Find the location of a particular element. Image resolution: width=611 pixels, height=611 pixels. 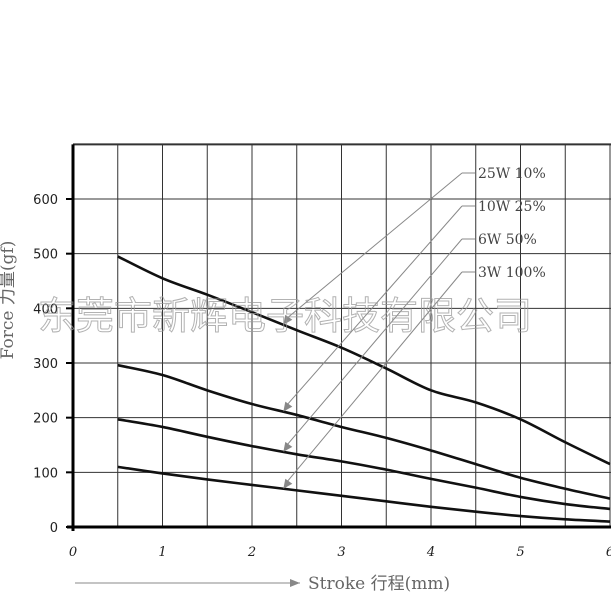

x-tick-label: 4 is located at coordinates (430, 552).